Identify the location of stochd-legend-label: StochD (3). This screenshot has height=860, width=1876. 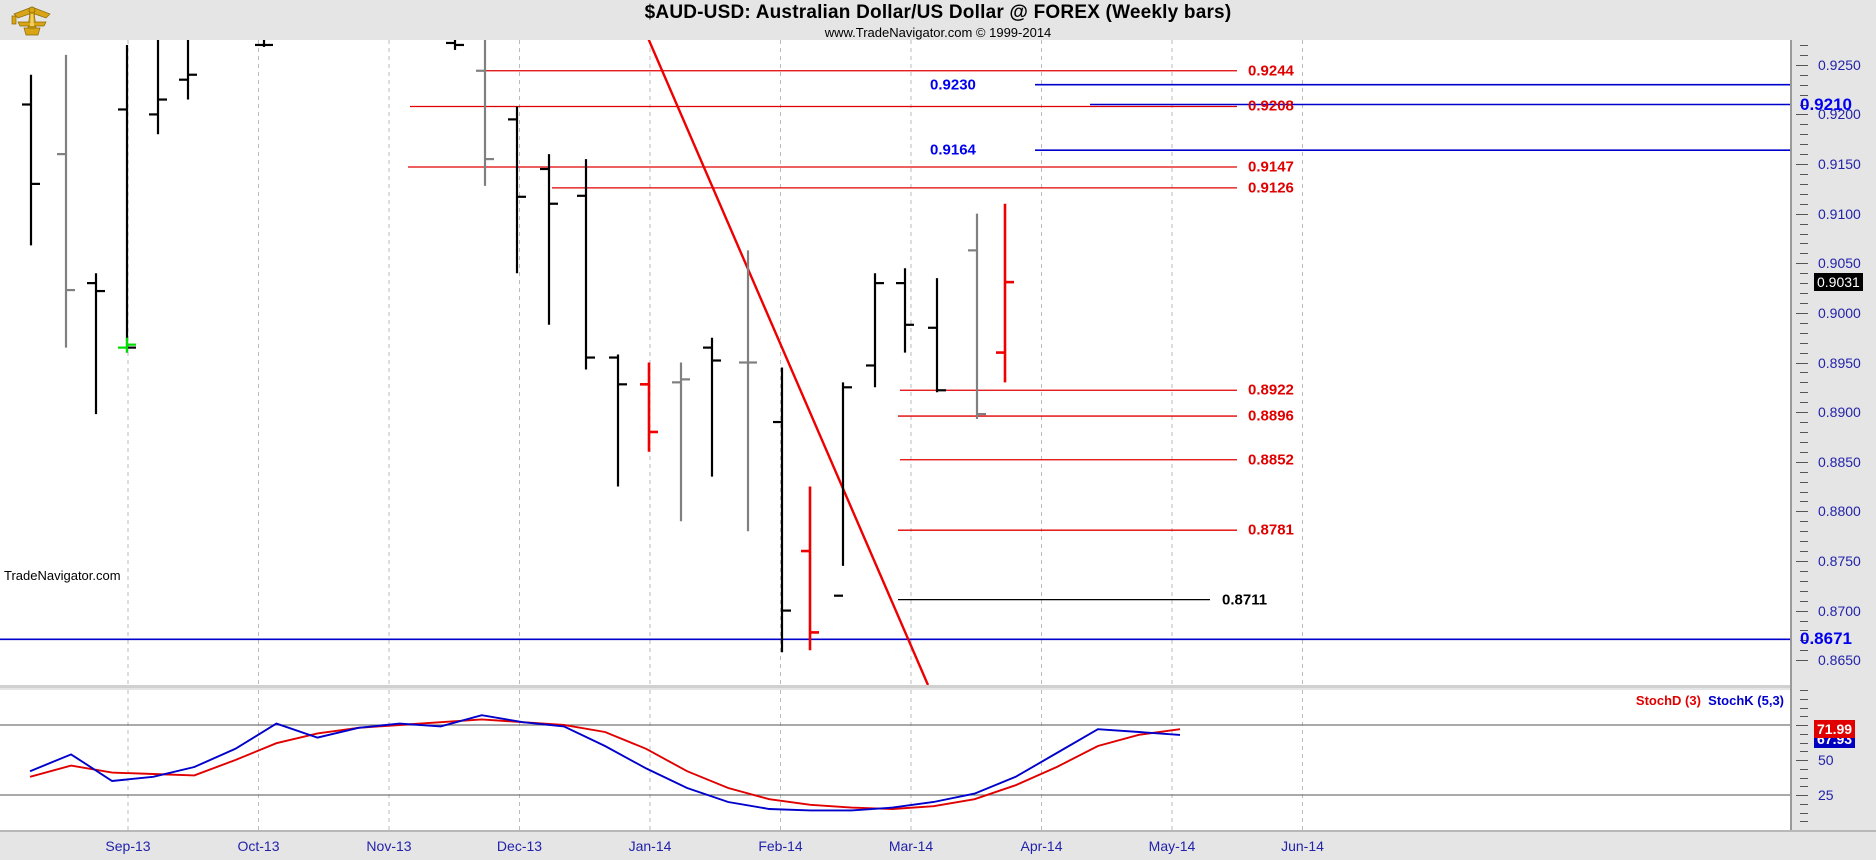
(1668, 700).